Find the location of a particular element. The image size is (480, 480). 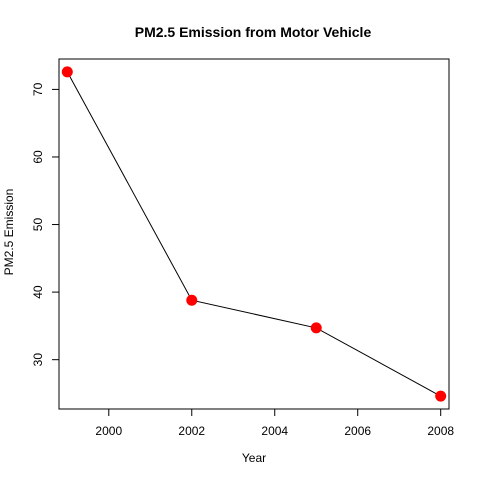

x-axis: 2000 2002 2004 2006 2008 is located at coordinates (274, 423).